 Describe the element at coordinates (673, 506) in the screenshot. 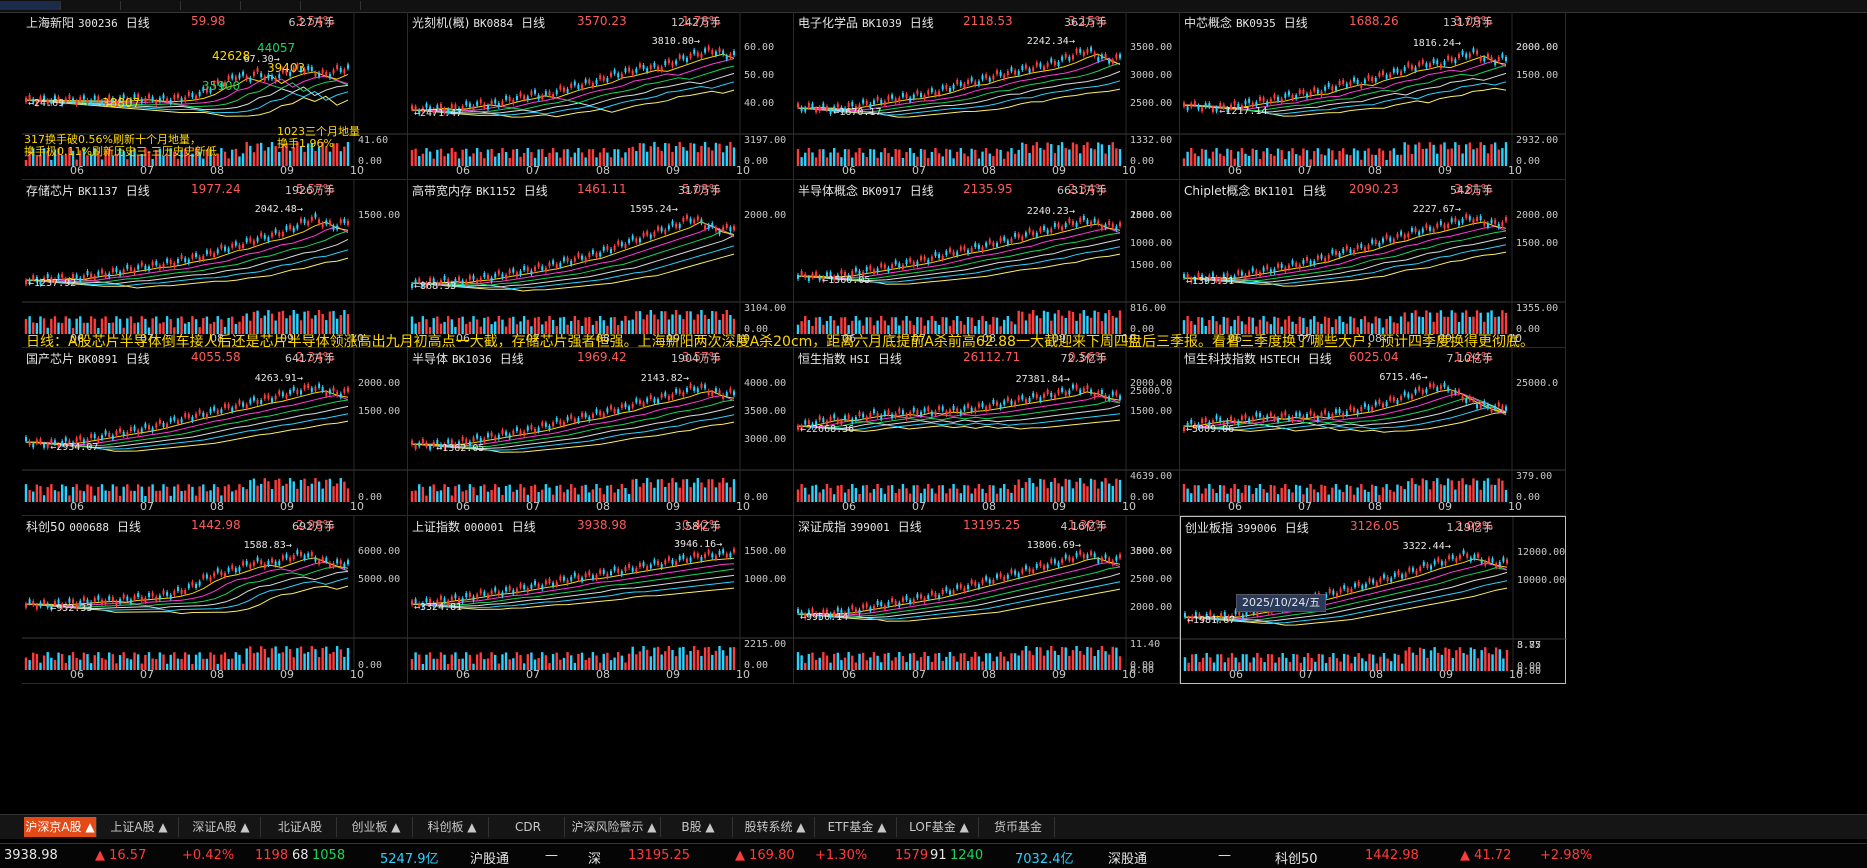

I see `month-tick: 09` at that location.